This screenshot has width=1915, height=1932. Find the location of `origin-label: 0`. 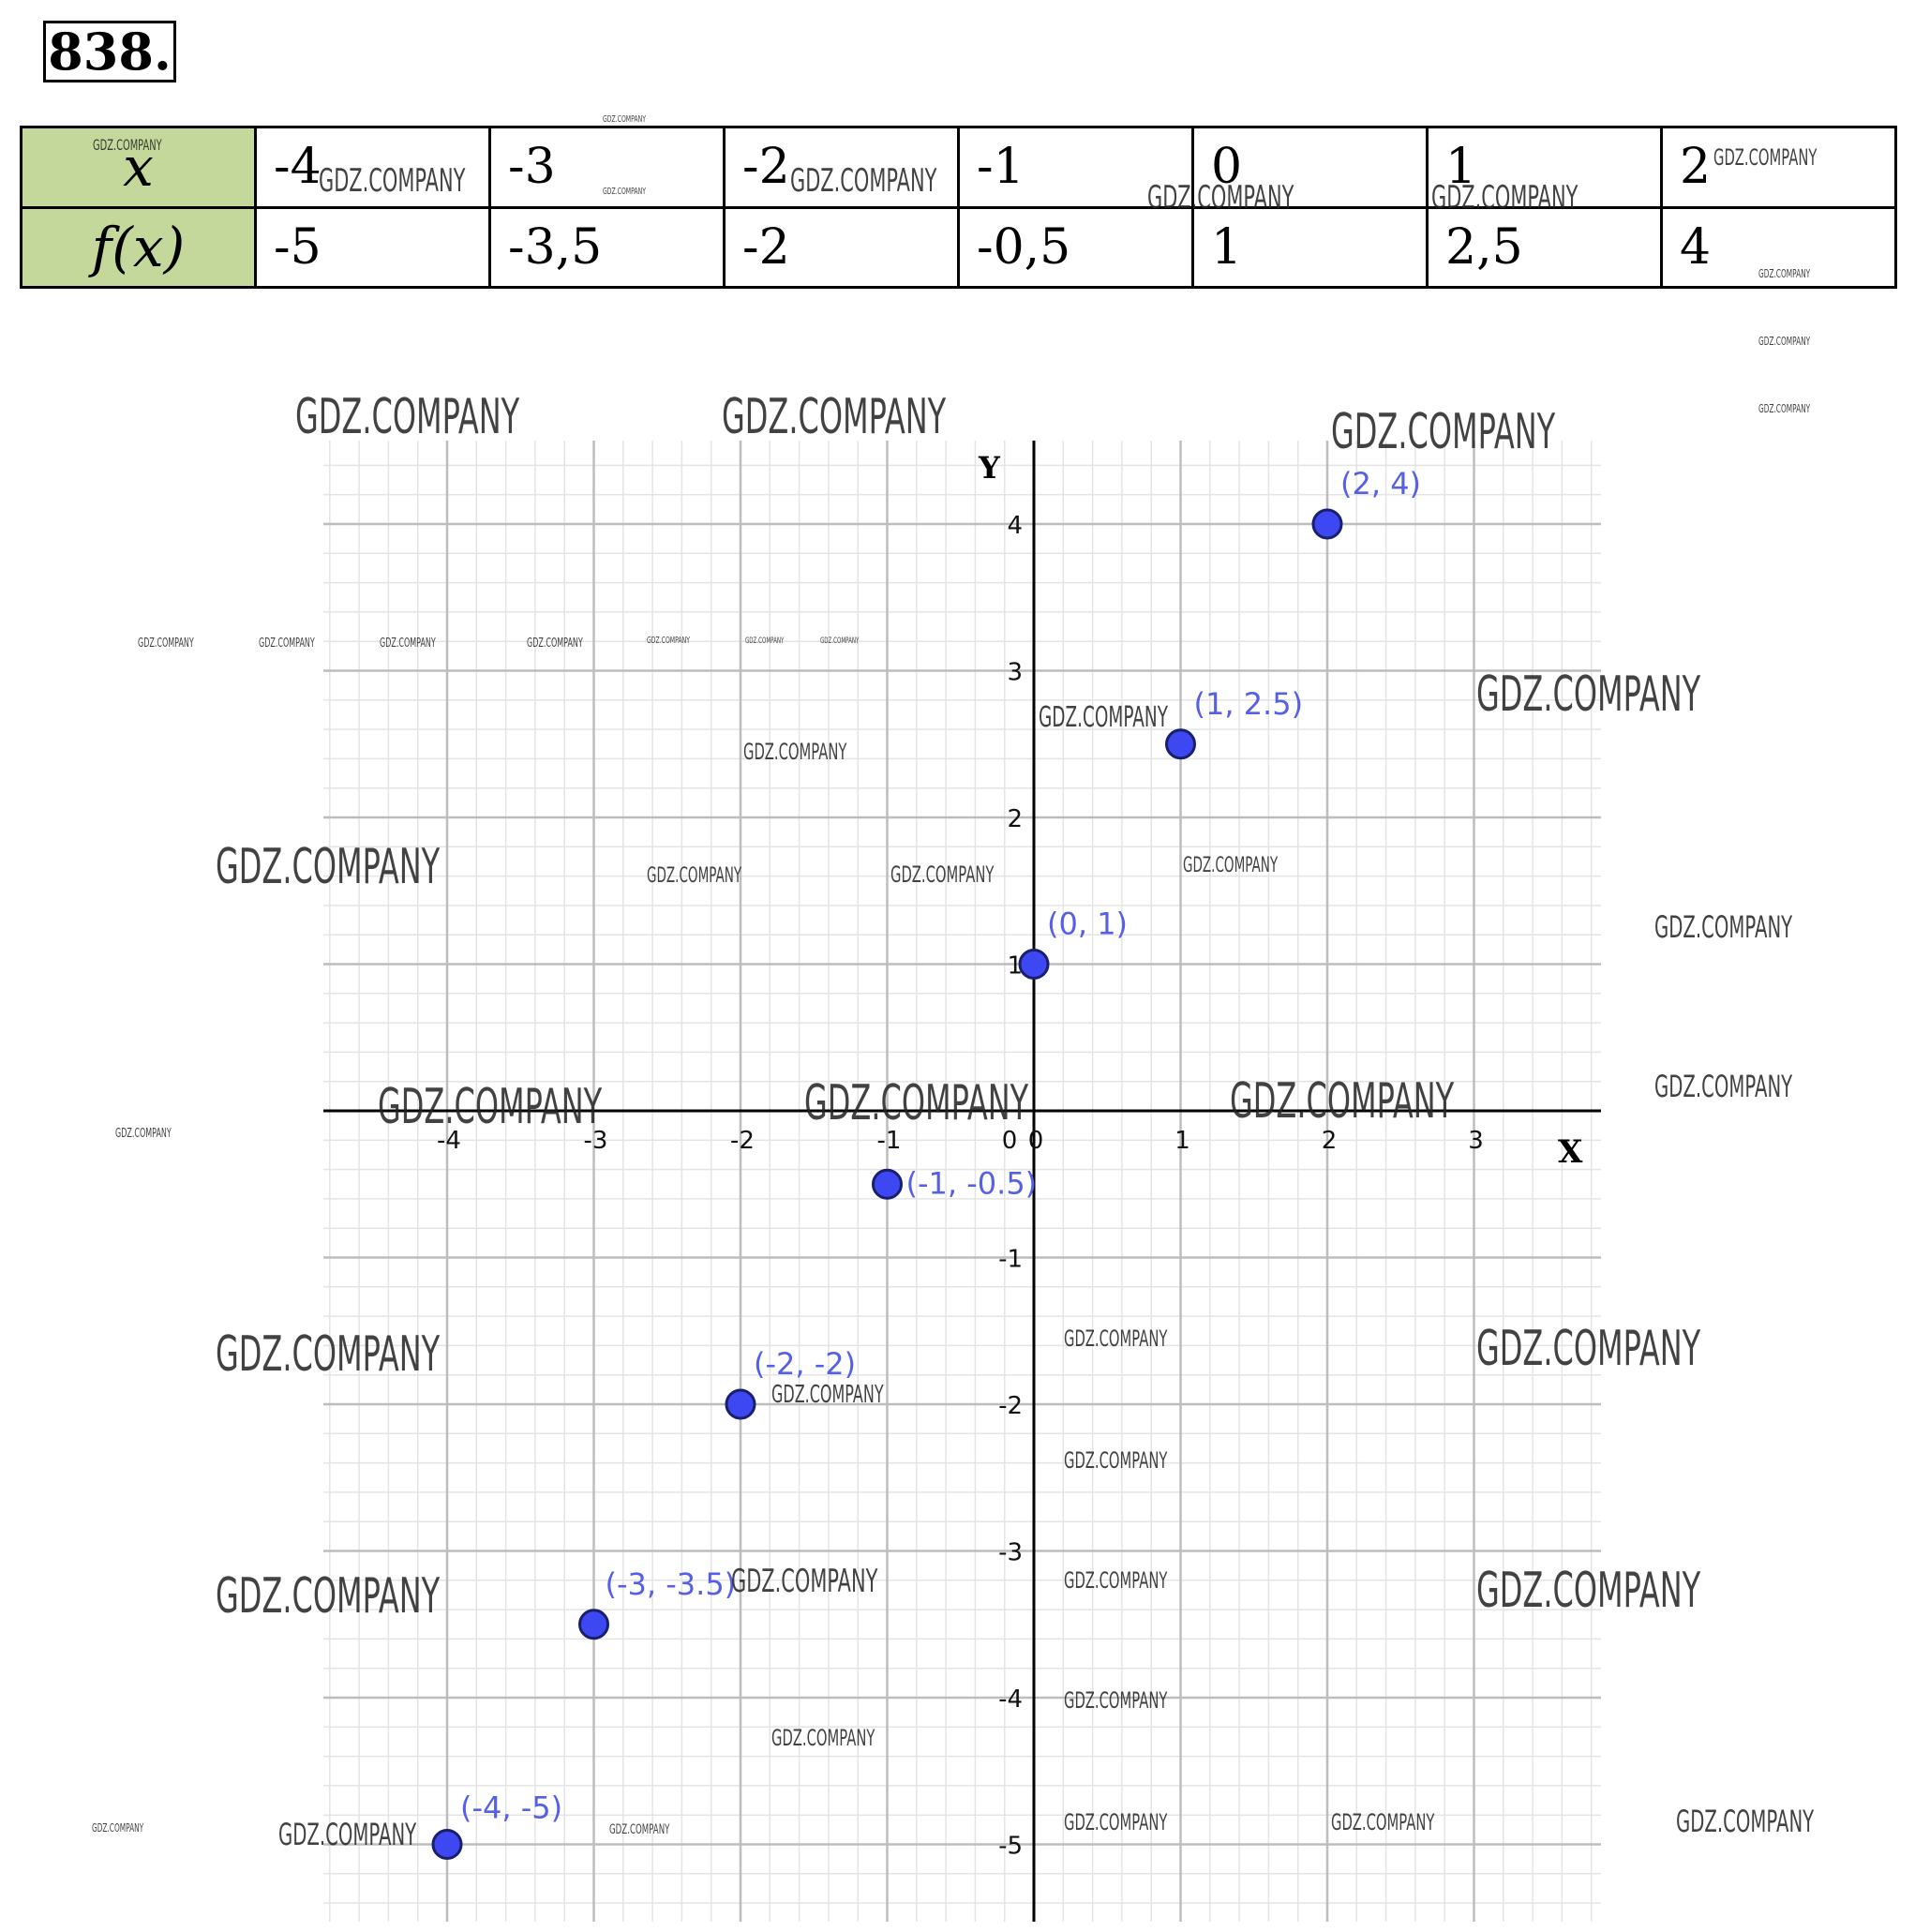

origin-label: 0 is located at coordinates (1010, 1141).